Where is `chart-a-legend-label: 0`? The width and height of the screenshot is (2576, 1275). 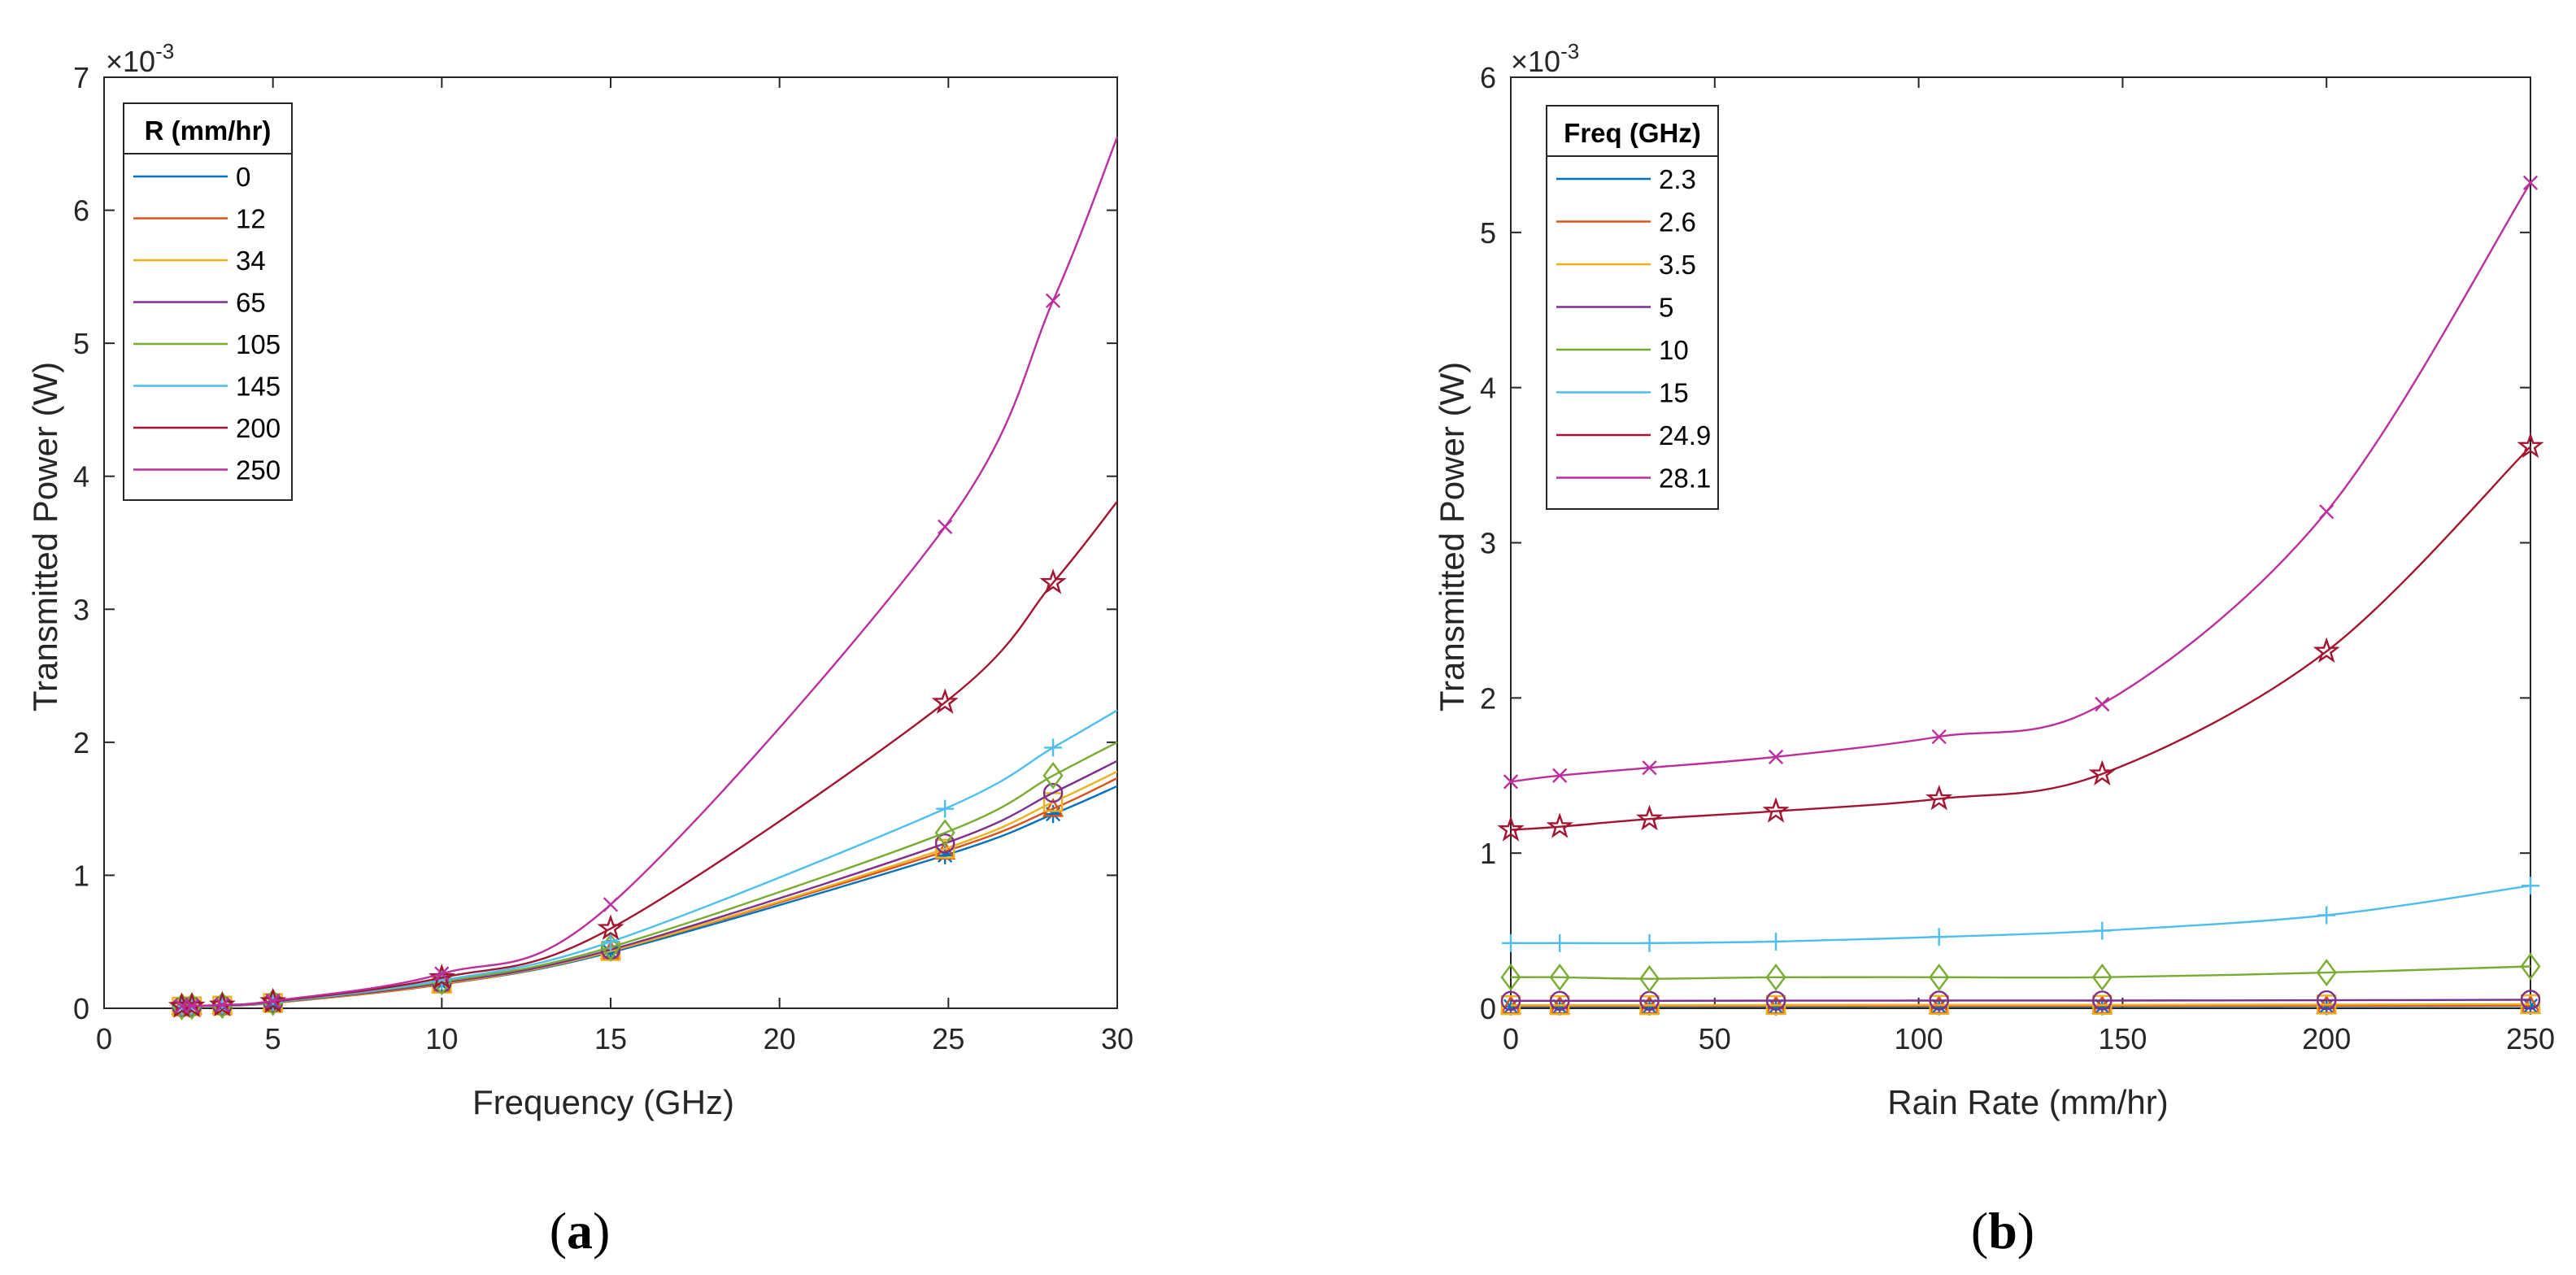
chart-a-legend-label: 0 is located at coordinates (243, 177).